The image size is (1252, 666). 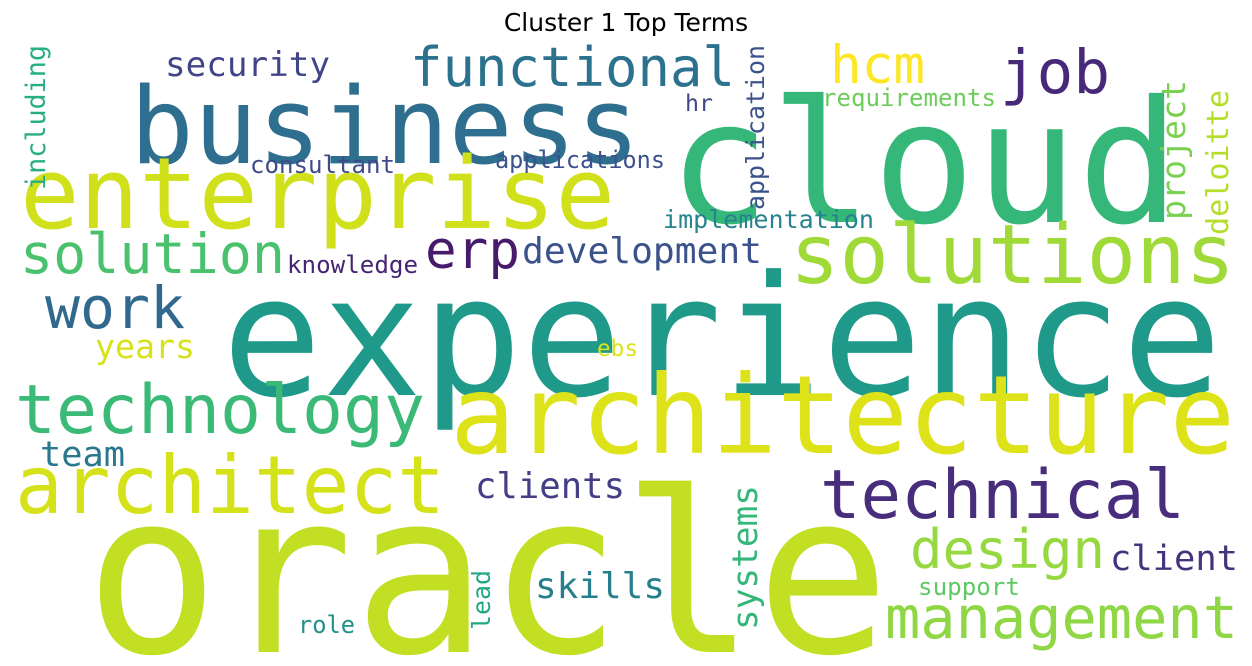 I want to click on title: Cluster 1 Top Terms, so click(x=626, y=22).